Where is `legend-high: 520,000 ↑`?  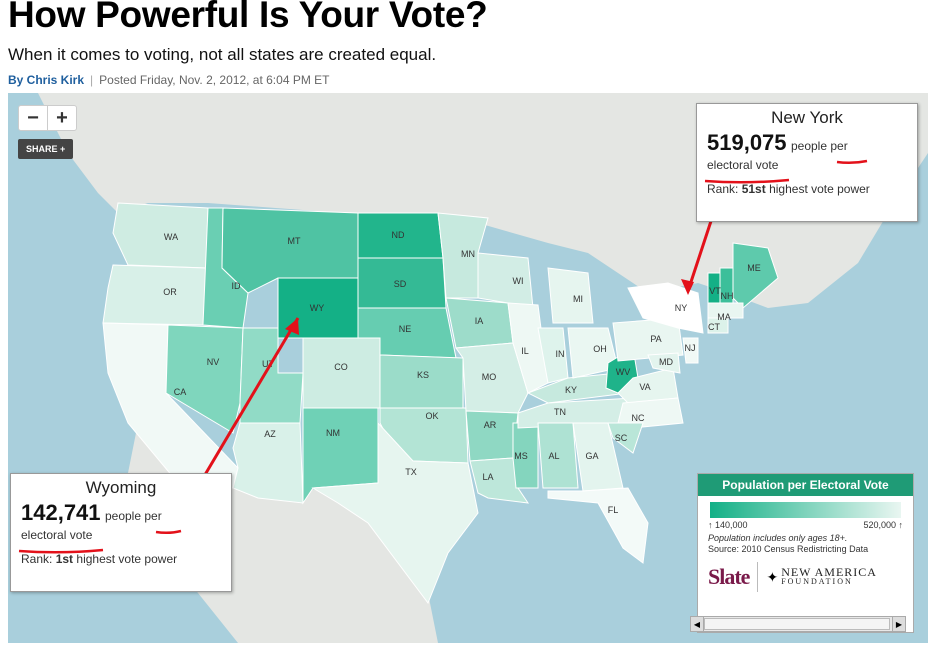
legend-high: 520,000 ↑ is located at coordinates (883, 525).